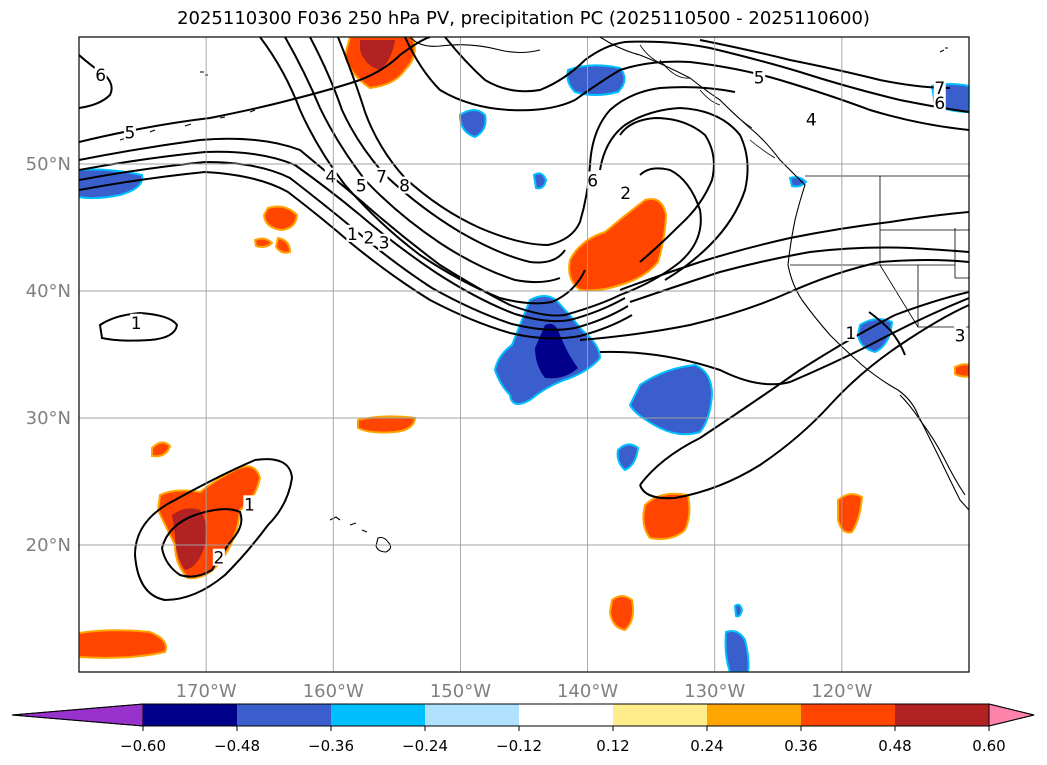  What do you see at coordinates (48, 164) in the screenshot?
I see `lat-tick-label: 50°N` at bounding box center [48, 164].